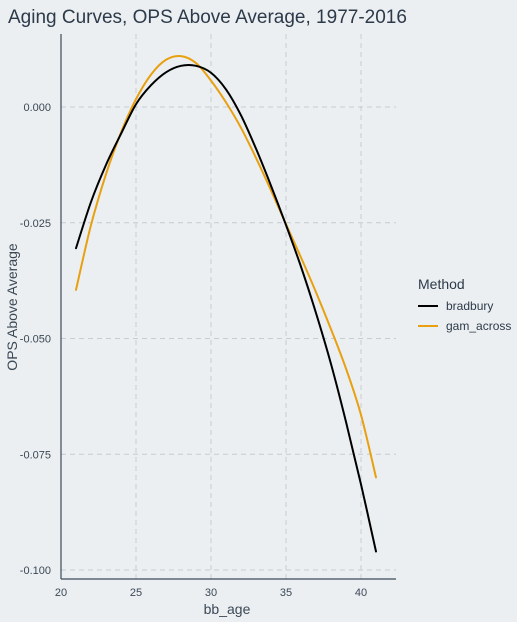 The width and height of the screenshot is (517, 622). I want to click on x-tick-label: 35, so click(286, 593).